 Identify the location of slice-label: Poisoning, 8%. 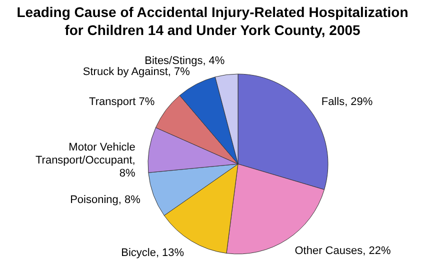
(105, 200).